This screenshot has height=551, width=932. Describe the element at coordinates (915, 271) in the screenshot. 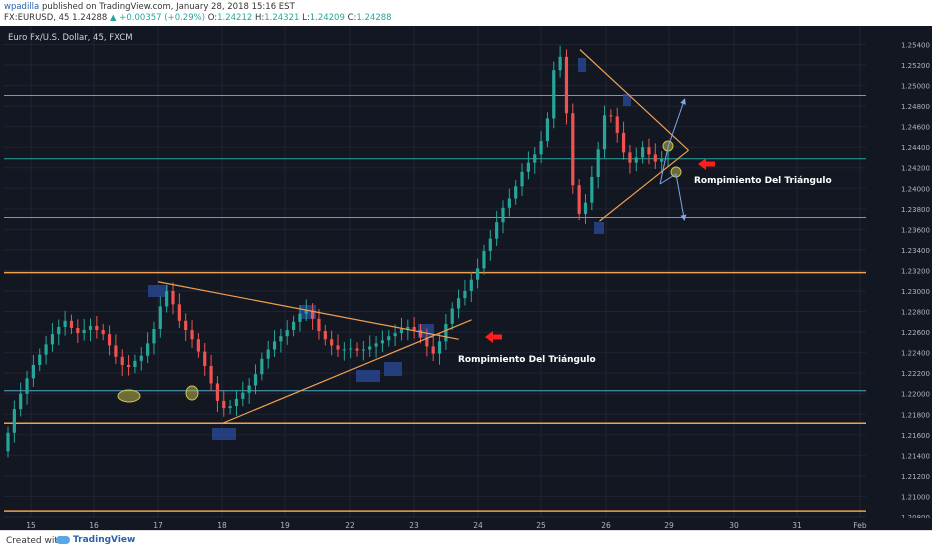

I see `y-tick-label: 1.23200` at that location.